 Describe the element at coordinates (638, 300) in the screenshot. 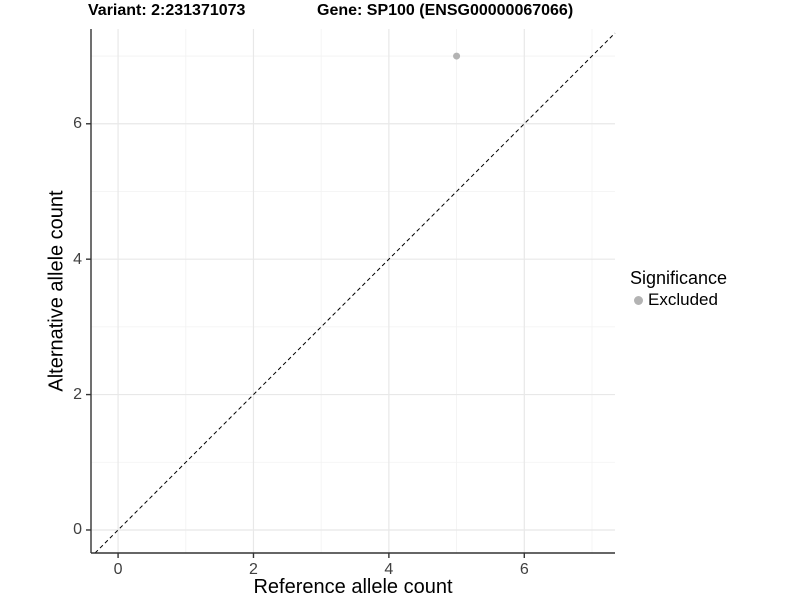

I see `legend-point-icon` at that location.